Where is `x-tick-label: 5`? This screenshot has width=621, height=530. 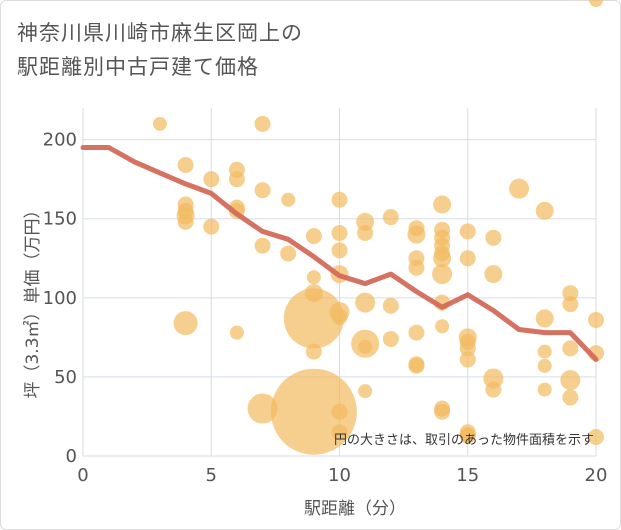 x-tick-label: 5 is located at coordinates (211, 475).